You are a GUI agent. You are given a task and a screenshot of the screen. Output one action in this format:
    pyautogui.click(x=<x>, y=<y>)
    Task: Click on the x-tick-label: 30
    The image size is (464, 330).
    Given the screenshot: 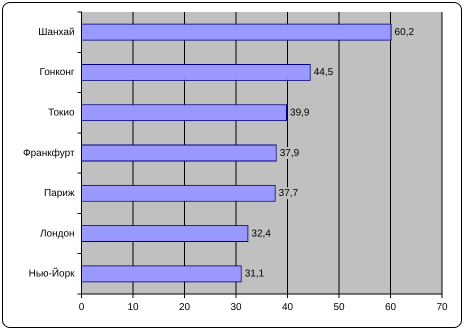 What is the action you would take?
    pyautogui.click(x=236, y=307)
    